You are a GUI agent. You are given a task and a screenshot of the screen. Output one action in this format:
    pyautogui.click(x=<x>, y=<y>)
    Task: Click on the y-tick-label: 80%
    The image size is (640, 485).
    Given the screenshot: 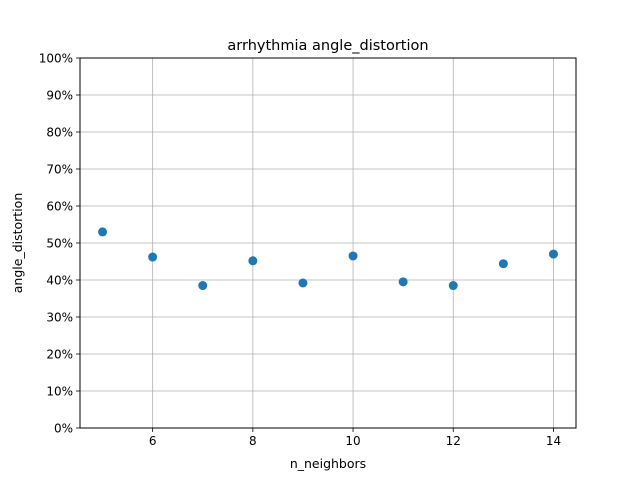 What is the action you would take?
    pyautogui.click(x=59, y=133)
    